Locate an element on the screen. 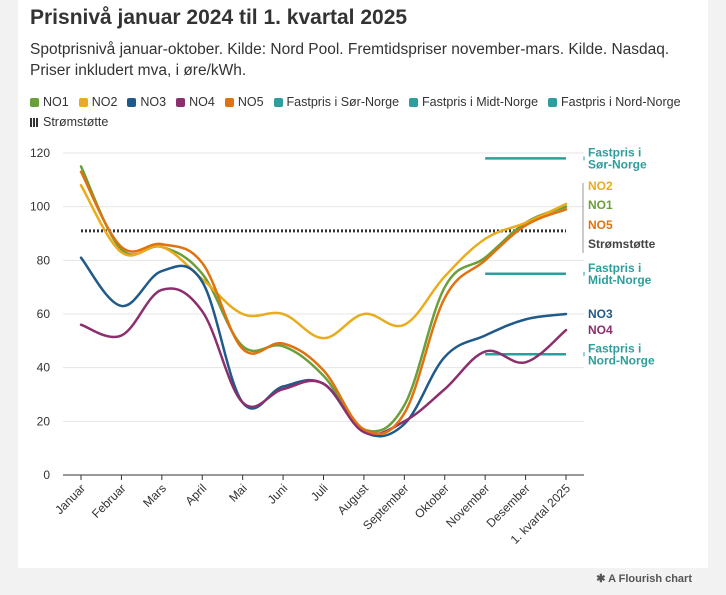  y-tick-label: 100 is located at coordinates (40, 207).